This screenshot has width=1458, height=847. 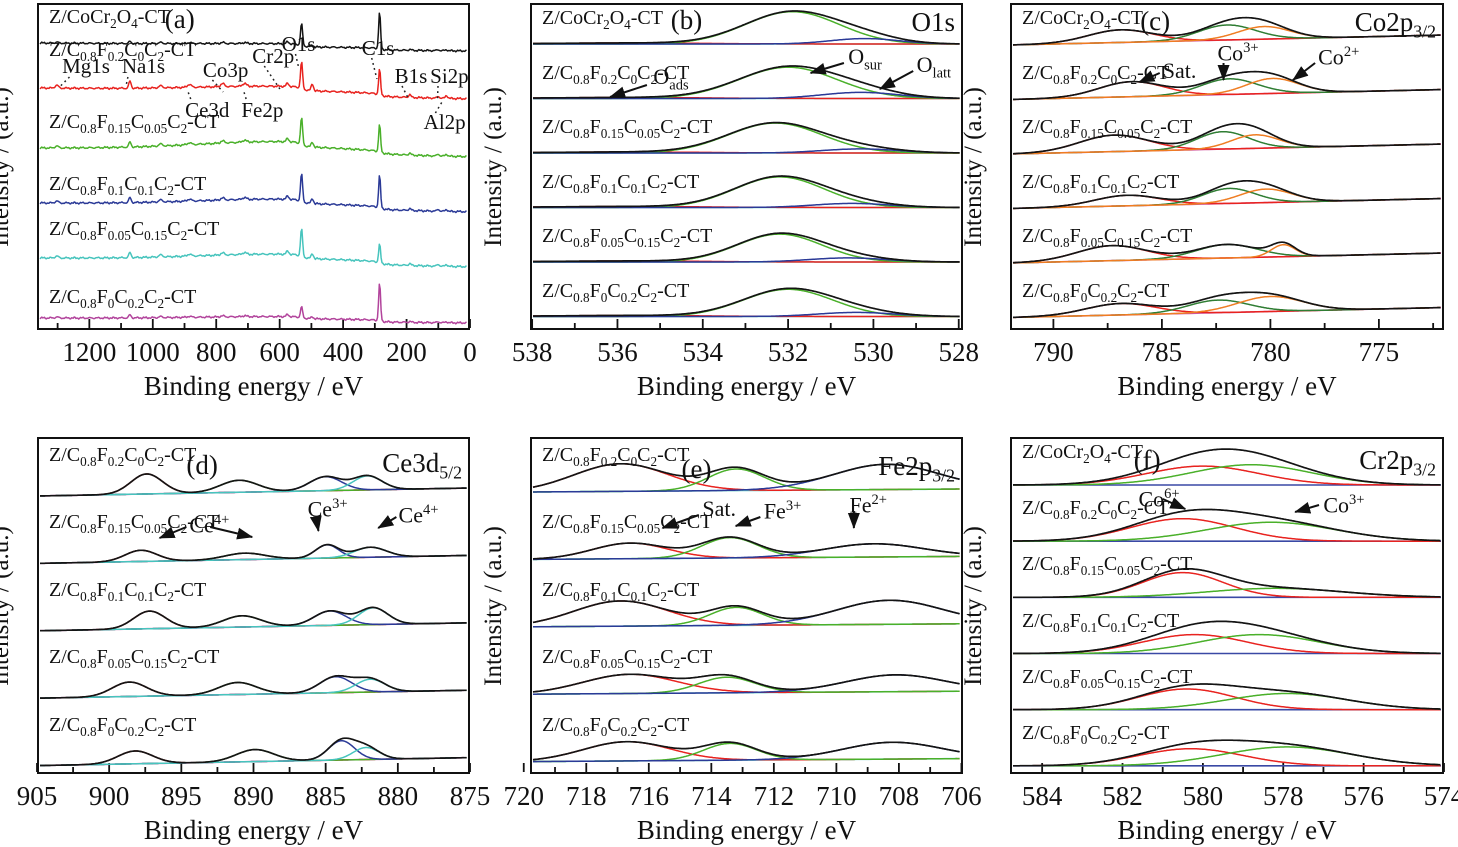 What do you see at coordinates (152, 352) in the screenshot?
I see `x-tick-label: 1000` at bounding box center [152, 352].